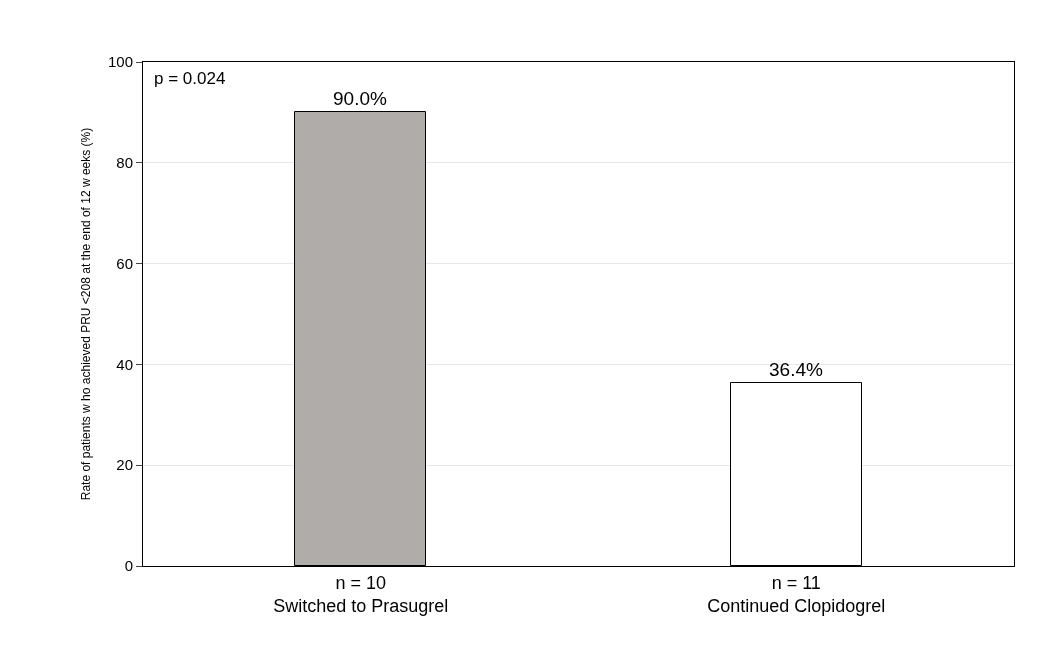 Image resolution: width=1055 pixels, height=652 pixels. Describe the element at coordinates (124, 263) in the screenshot. I see `y-tick-label: 60` at that location.